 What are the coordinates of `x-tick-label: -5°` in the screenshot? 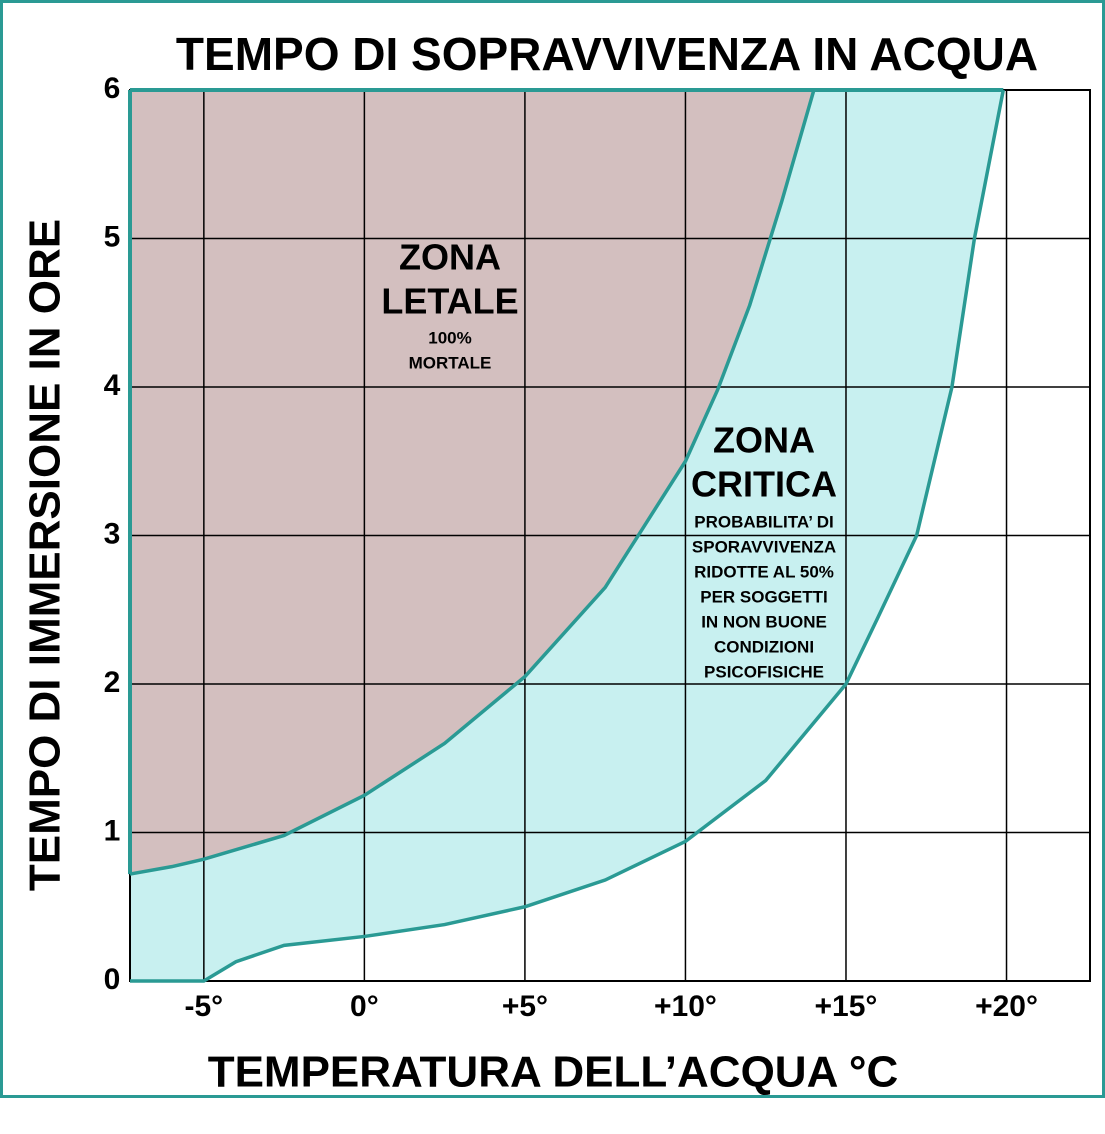 It's located at (204, 1006).